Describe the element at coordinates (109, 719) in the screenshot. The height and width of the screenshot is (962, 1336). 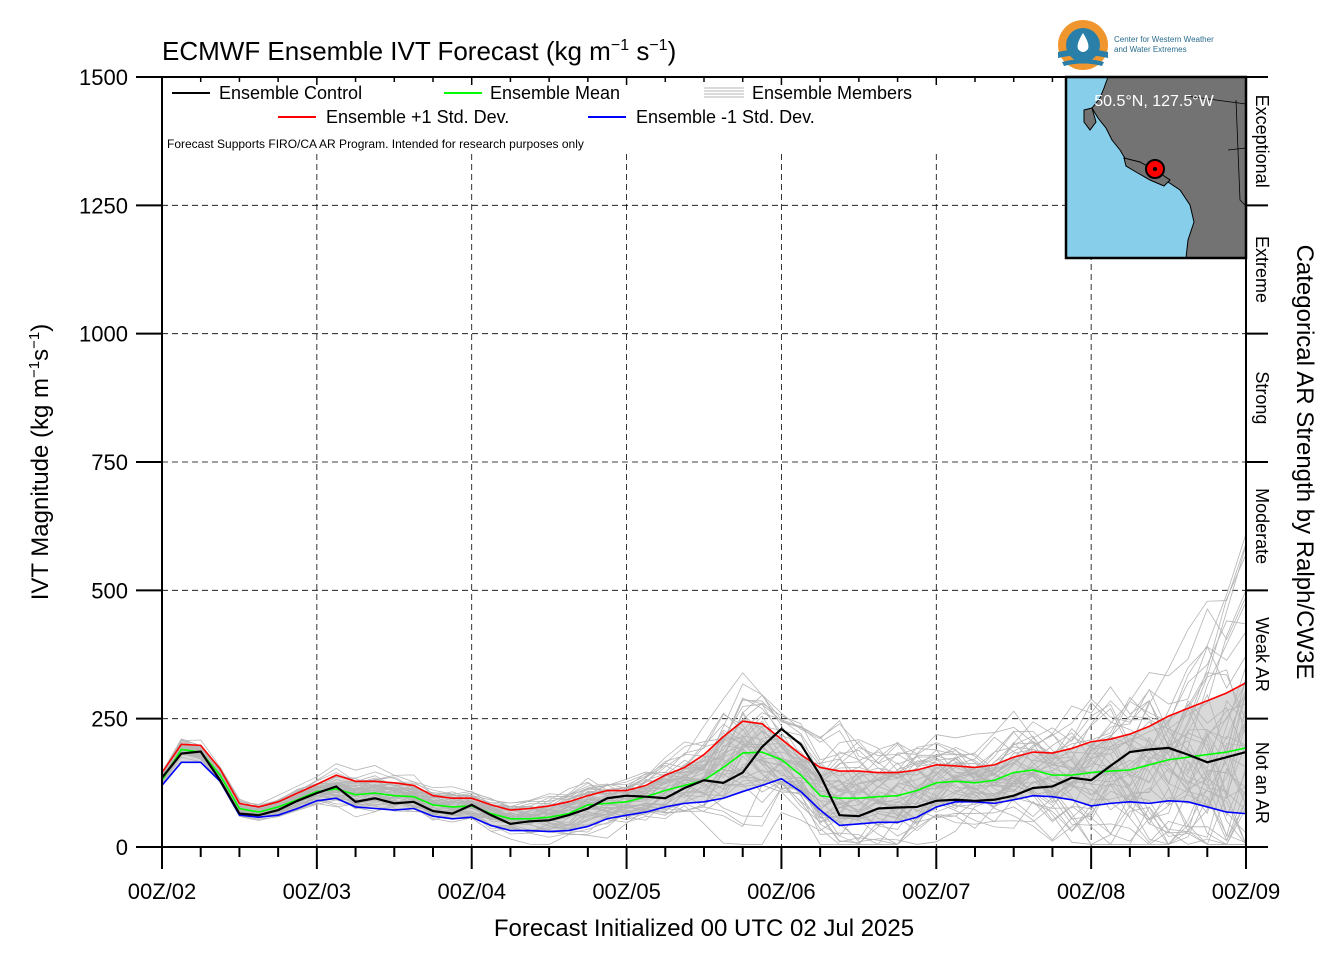
I see `y-tick-label: 250` at that location.